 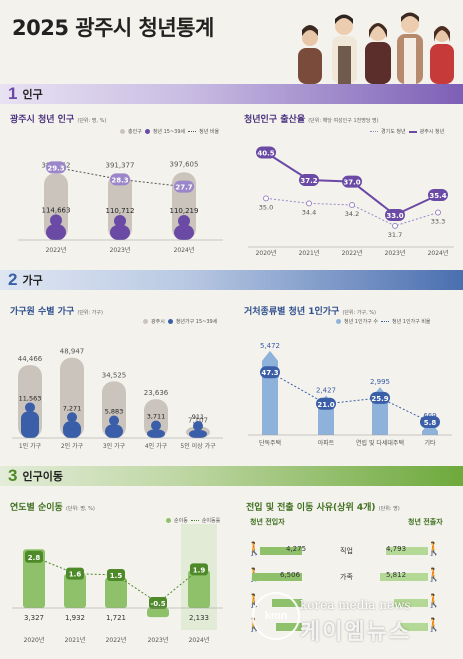 I want to click on line-ratio, so click(x=350, y=397).